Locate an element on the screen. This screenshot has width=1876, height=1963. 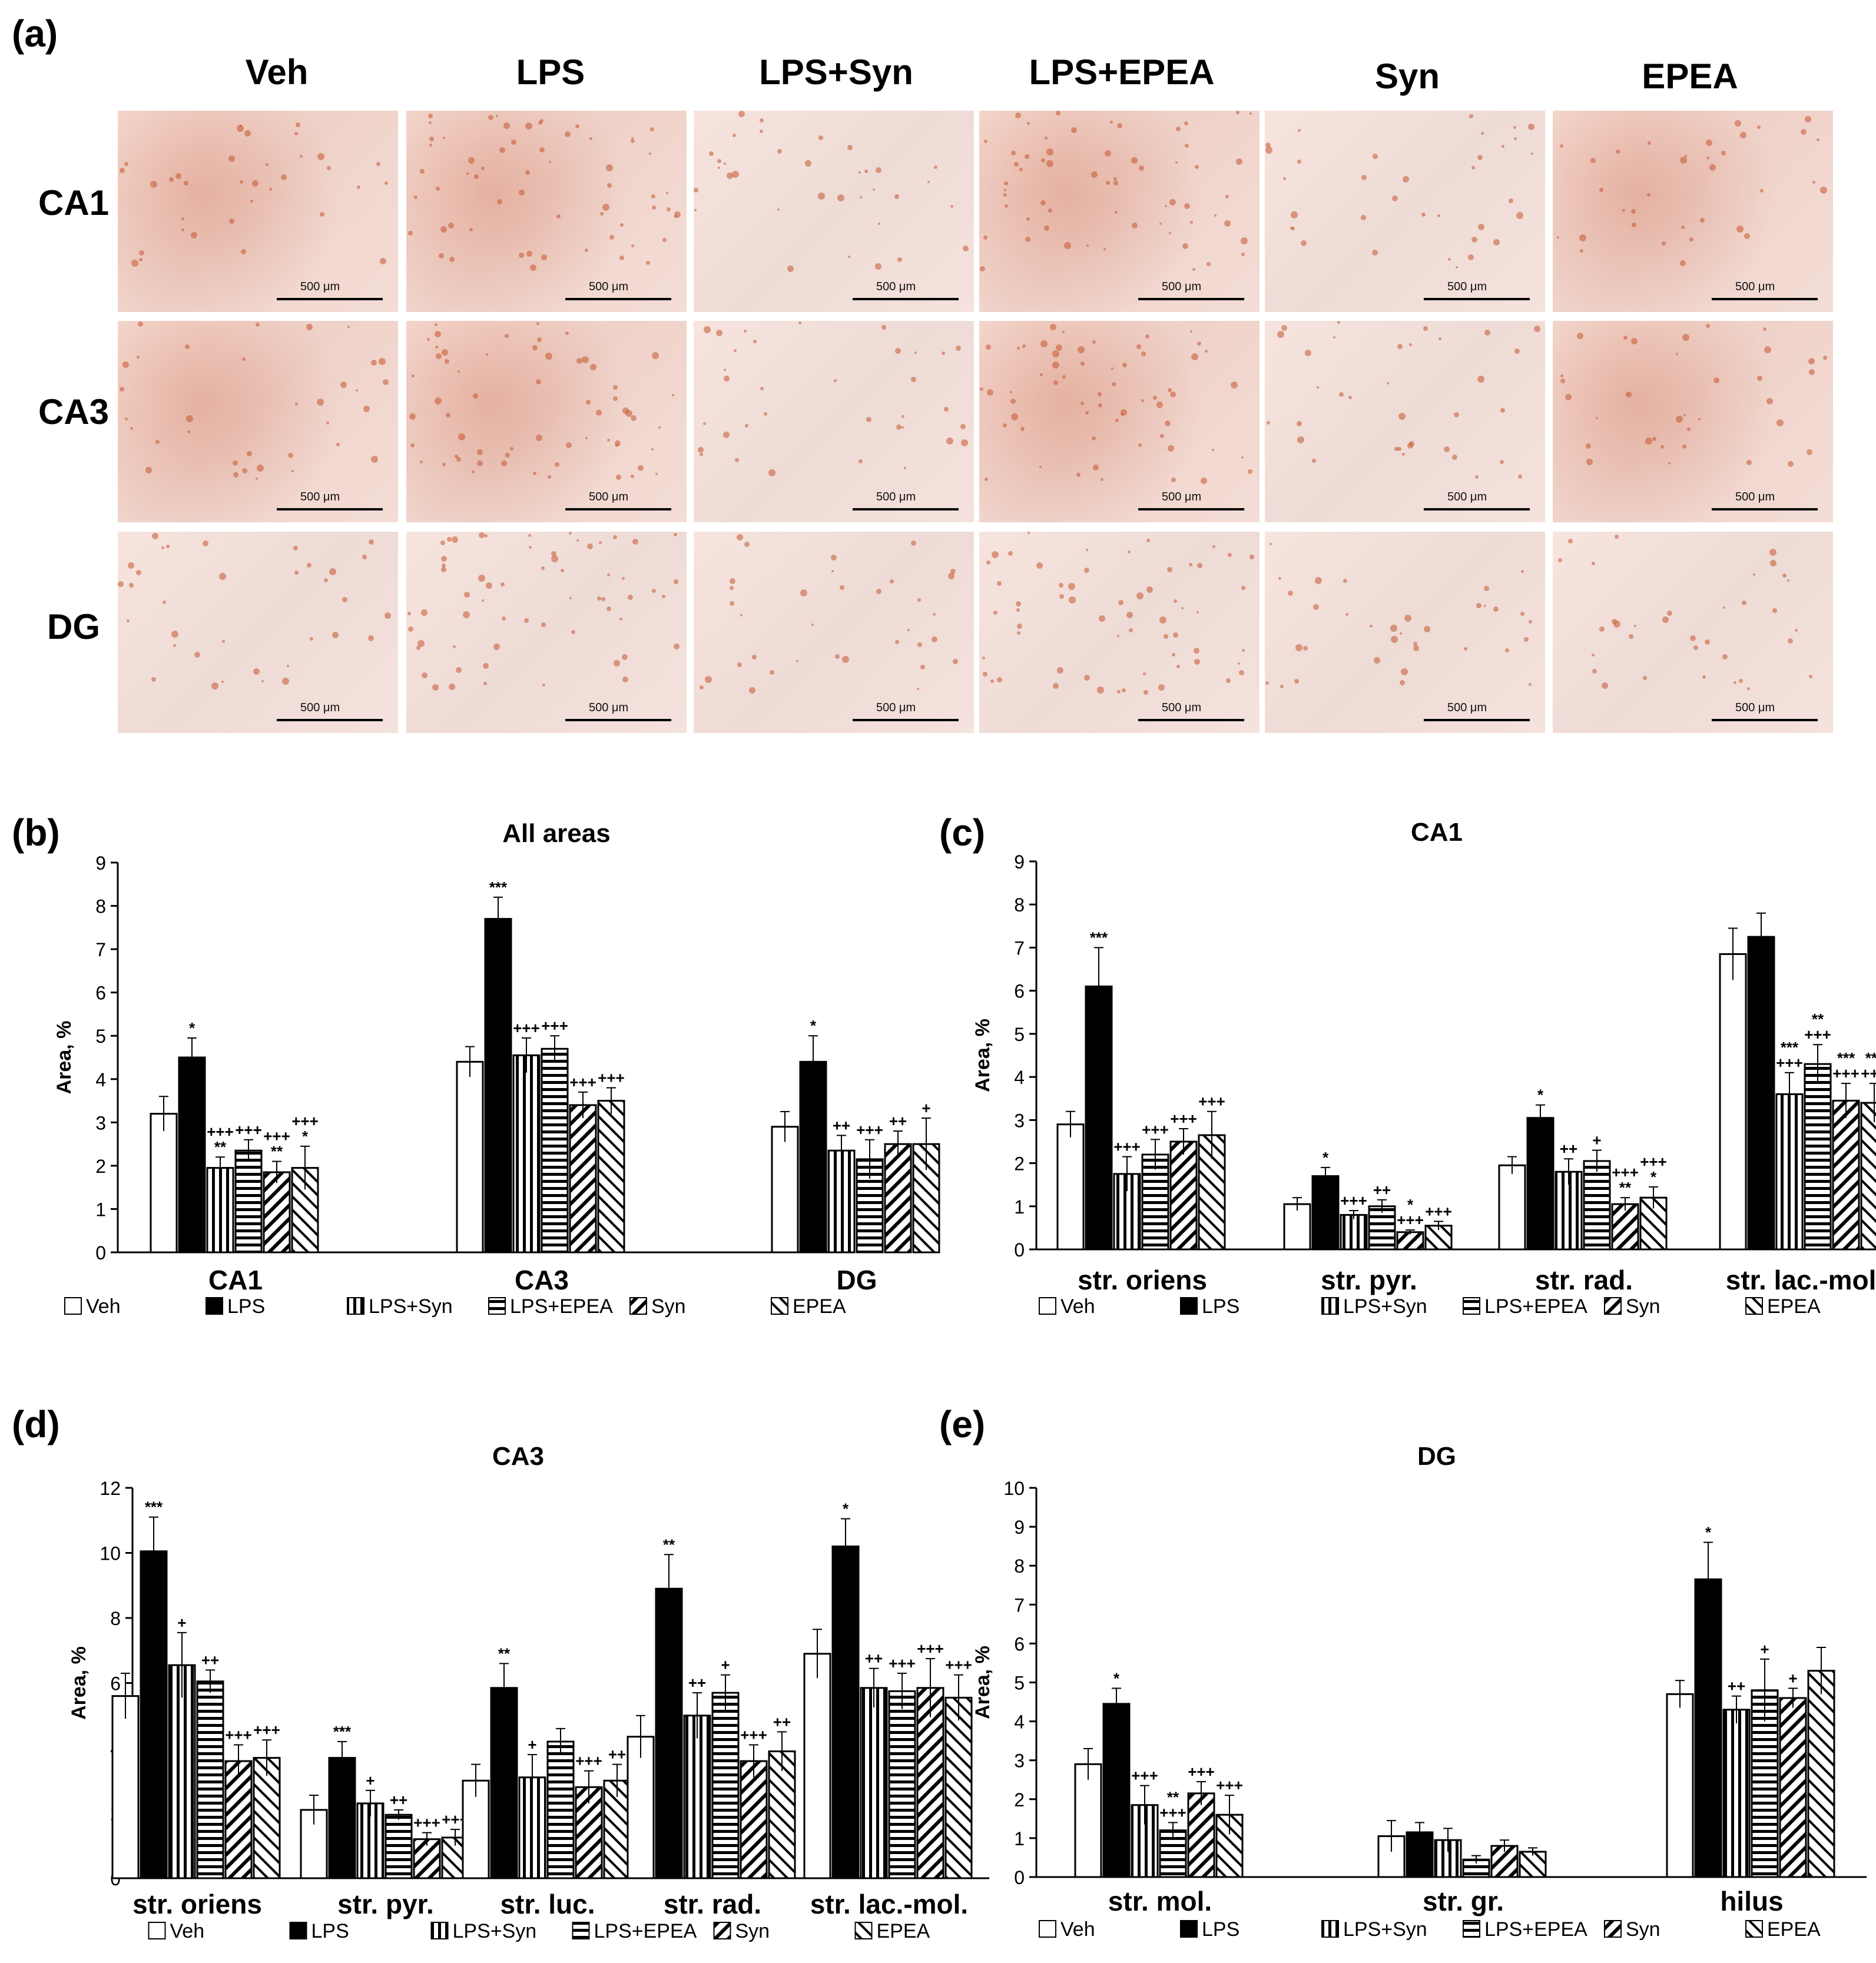
chart-b-bar is located at coordinates (192, 1155).